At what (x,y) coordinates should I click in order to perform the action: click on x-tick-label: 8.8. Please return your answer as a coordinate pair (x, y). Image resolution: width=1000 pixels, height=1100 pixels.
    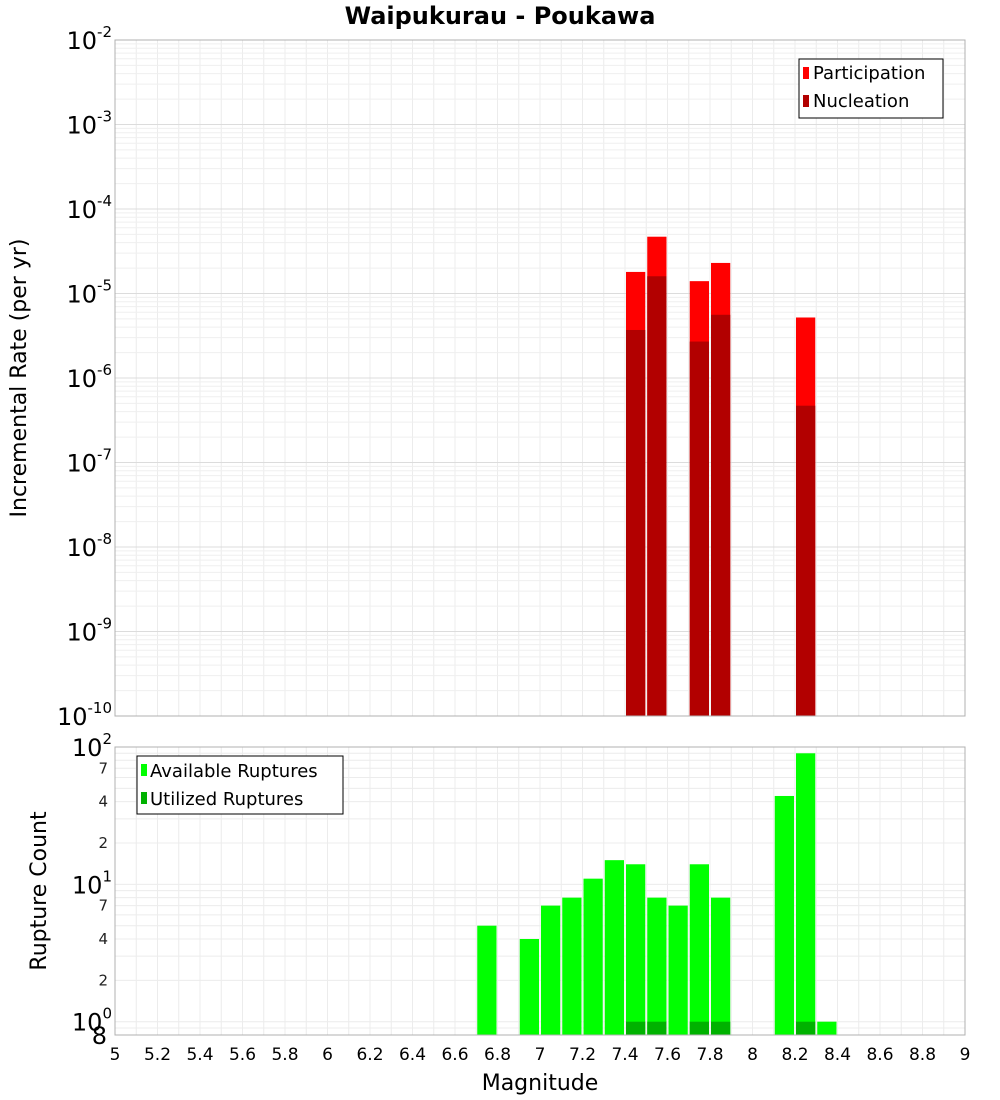
    Looking at the image, I should click on (922, 1055).